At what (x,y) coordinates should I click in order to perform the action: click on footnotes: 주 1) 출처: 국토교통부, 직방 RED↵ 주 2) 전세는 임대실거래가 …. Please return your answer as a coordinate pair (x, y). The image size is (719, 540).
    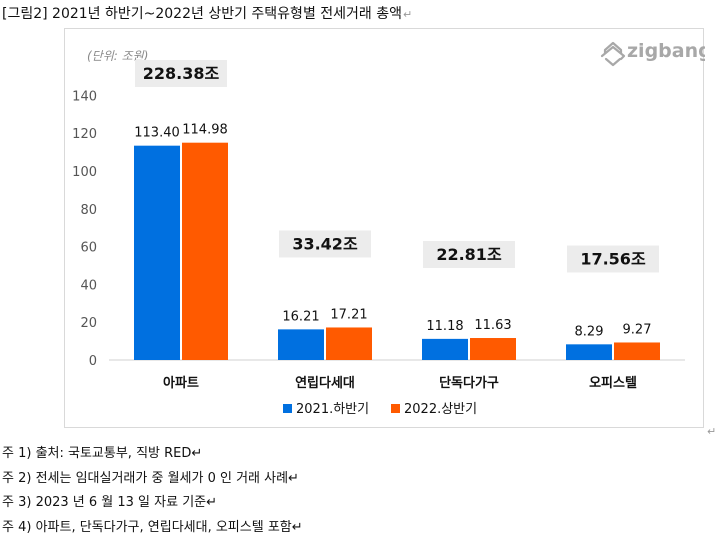
    Looking at the image, I should click on (152, 491).